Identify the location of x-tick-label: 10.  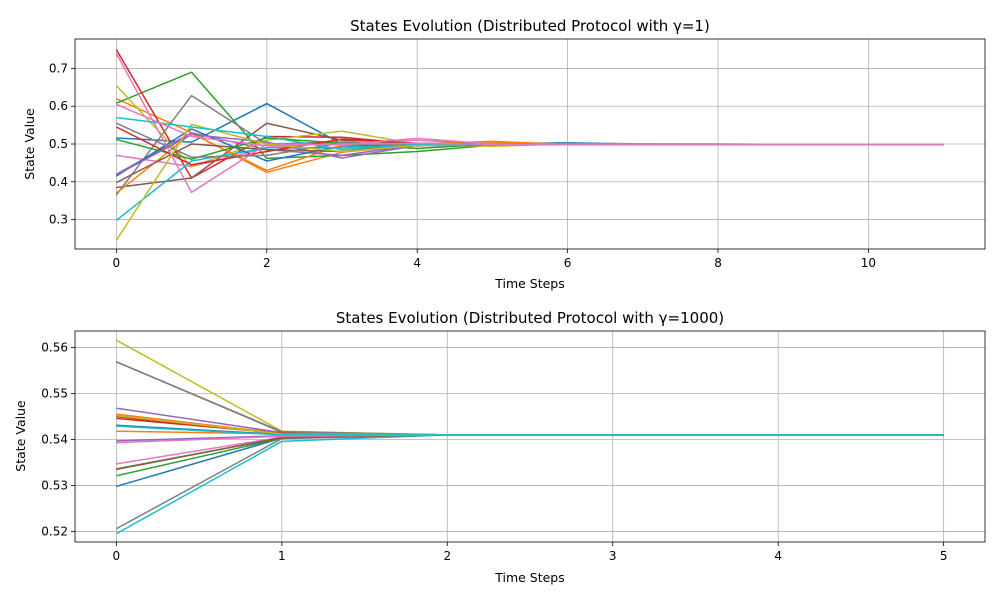
(868, 263).